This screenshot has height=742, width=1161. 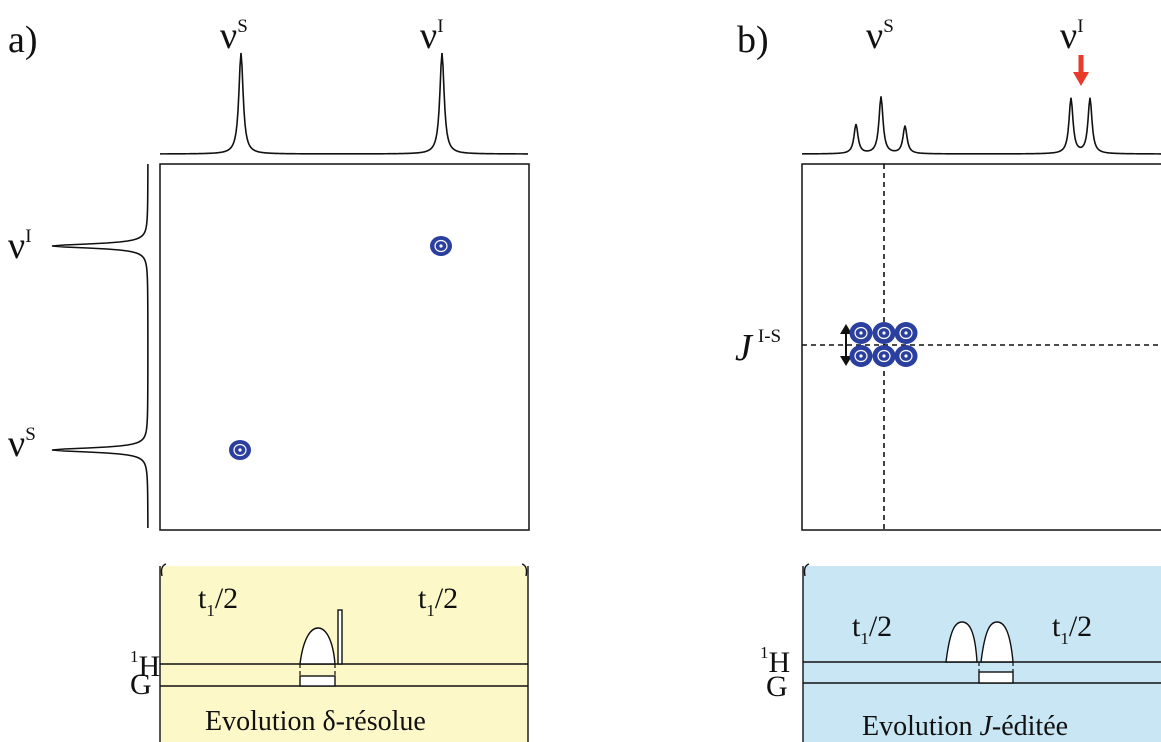 I want to click on panel-a-selective-pulse, so click(x=317, y=646).